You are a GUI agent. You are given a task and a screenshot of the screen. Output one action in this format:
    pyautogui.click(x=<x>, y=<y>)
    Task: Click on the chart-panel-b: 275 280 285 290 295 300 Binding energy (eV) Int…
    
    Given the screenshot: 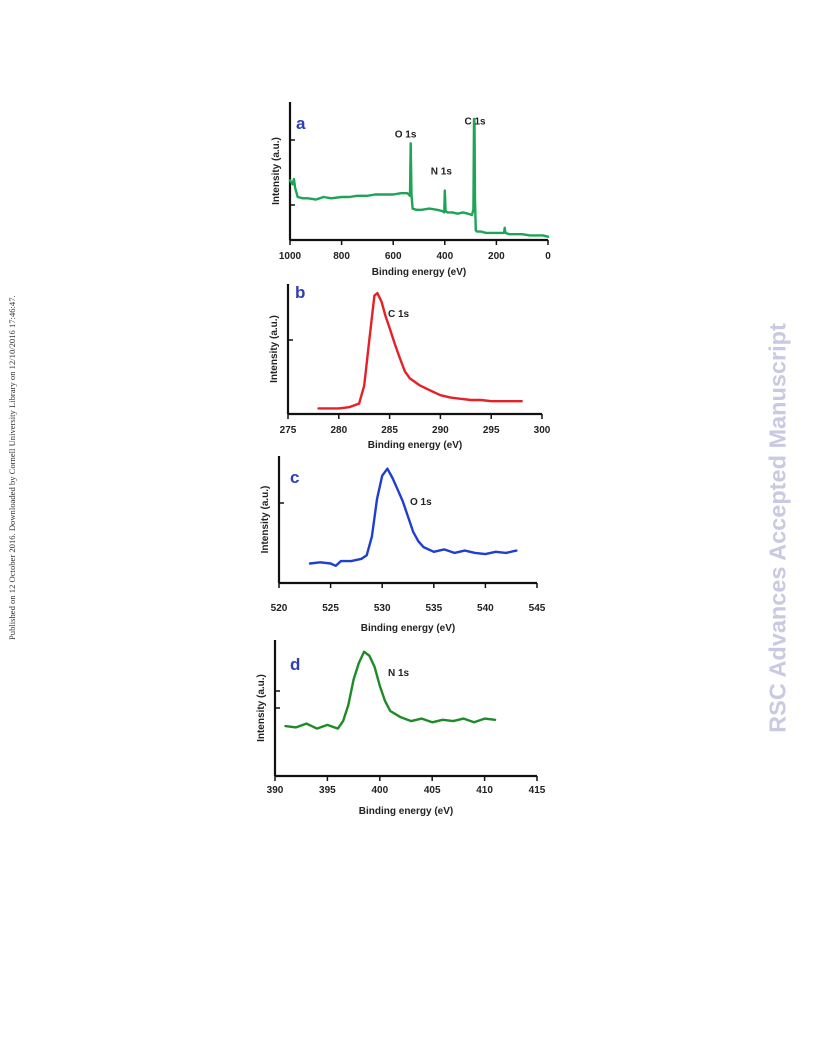 What is the action you would take?
    pyautogui.click(x=410, y=367)
    